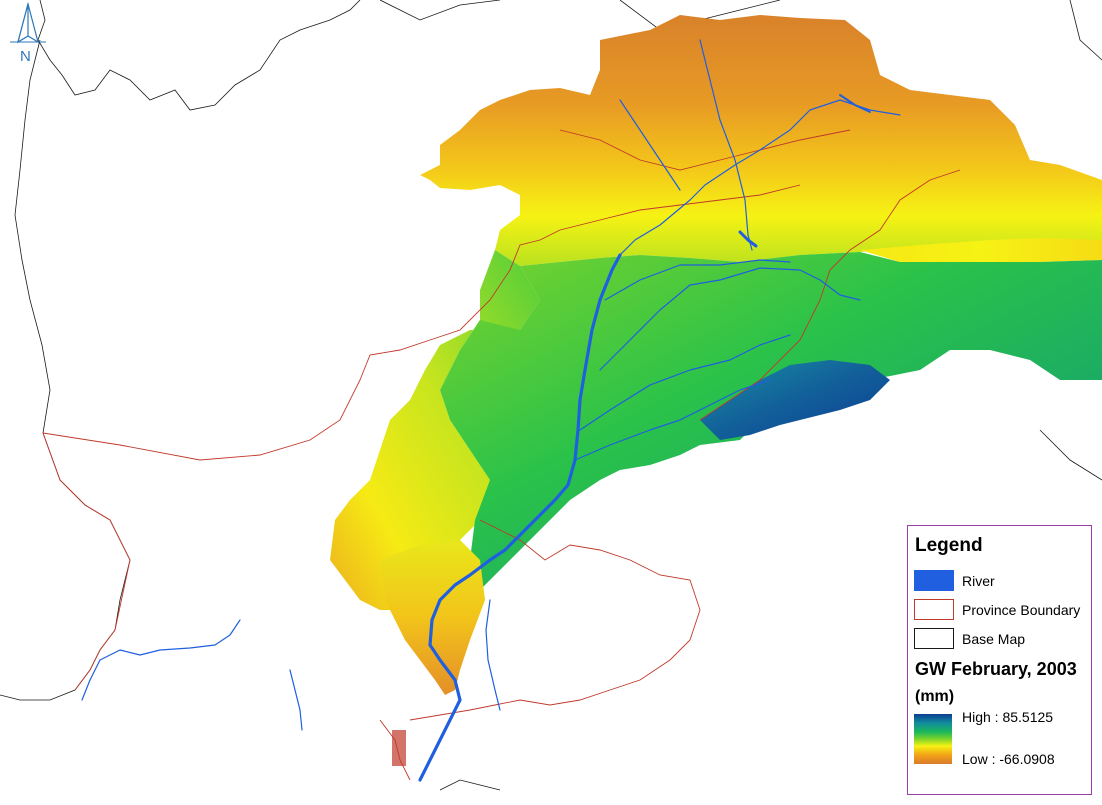 Image resolution: width=1102 pixels, height=805 pixels. Describe the element at coordinates (934, 609) in the screenshot. I see `province-boundary-swatch` at that location.